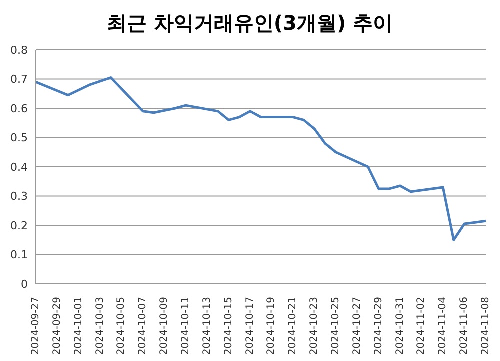  What do you see at coordinates (24, 284) in the screenshot?
I see `y-tick-label: 0` at bounding box center [24, 284].